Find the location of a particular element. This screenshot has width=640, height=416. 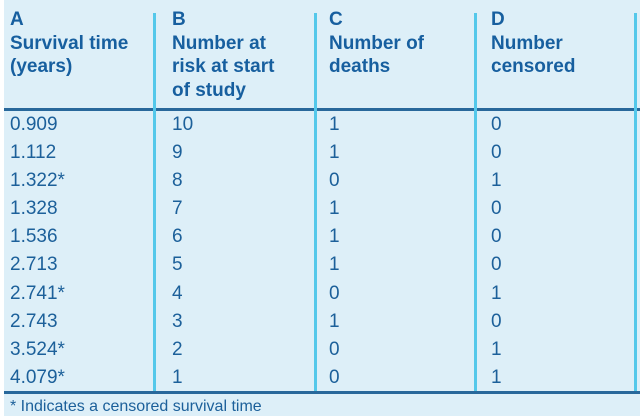

cell-survival-time: 2.713 is located at coordinates (34, 265).